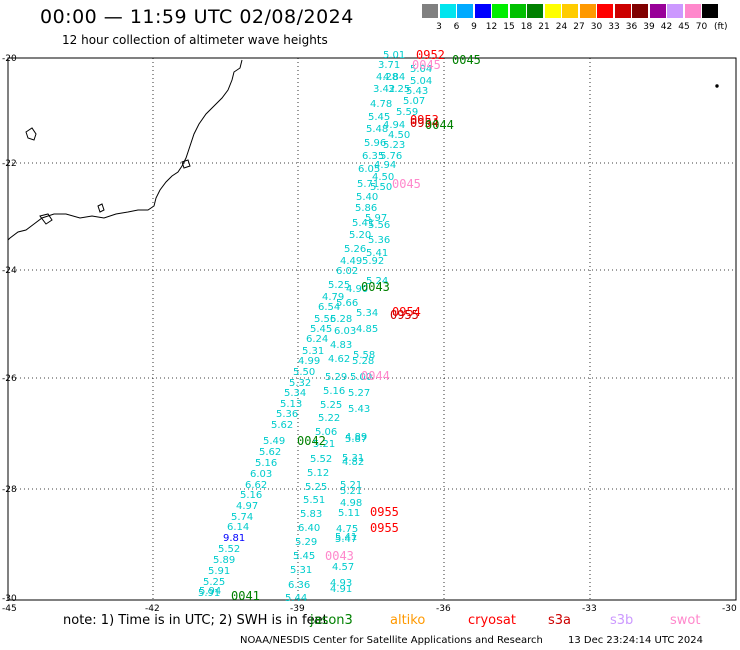  Describe the element at coordinates (384, 89) in the screenshot. I see `wave-height-value: 3.42` at that location.